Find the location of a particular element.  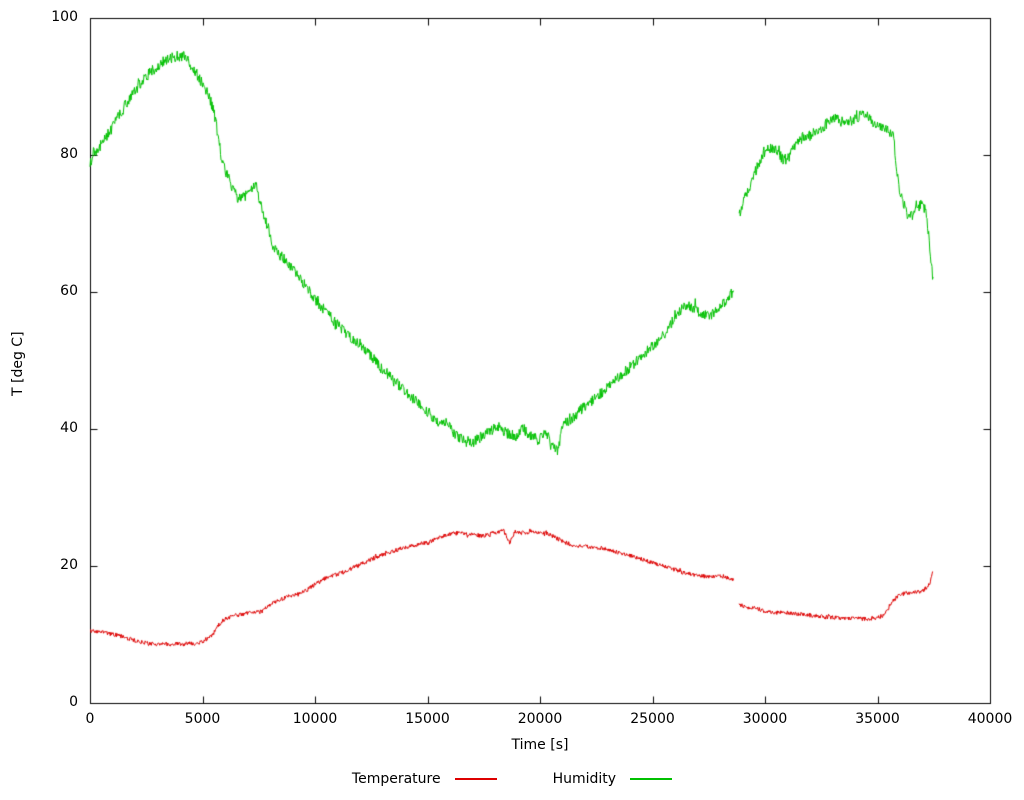

legend-label: Humidity is located at coordinates (584, 779).